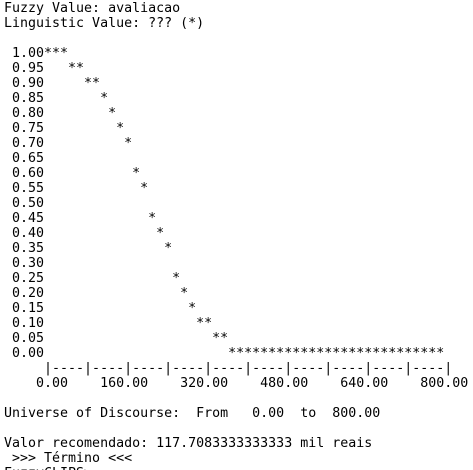 Image resolution: width=473 pixels, height=470 pixels. I want to click on plot-line: 0.95 **, so click(44, 68).